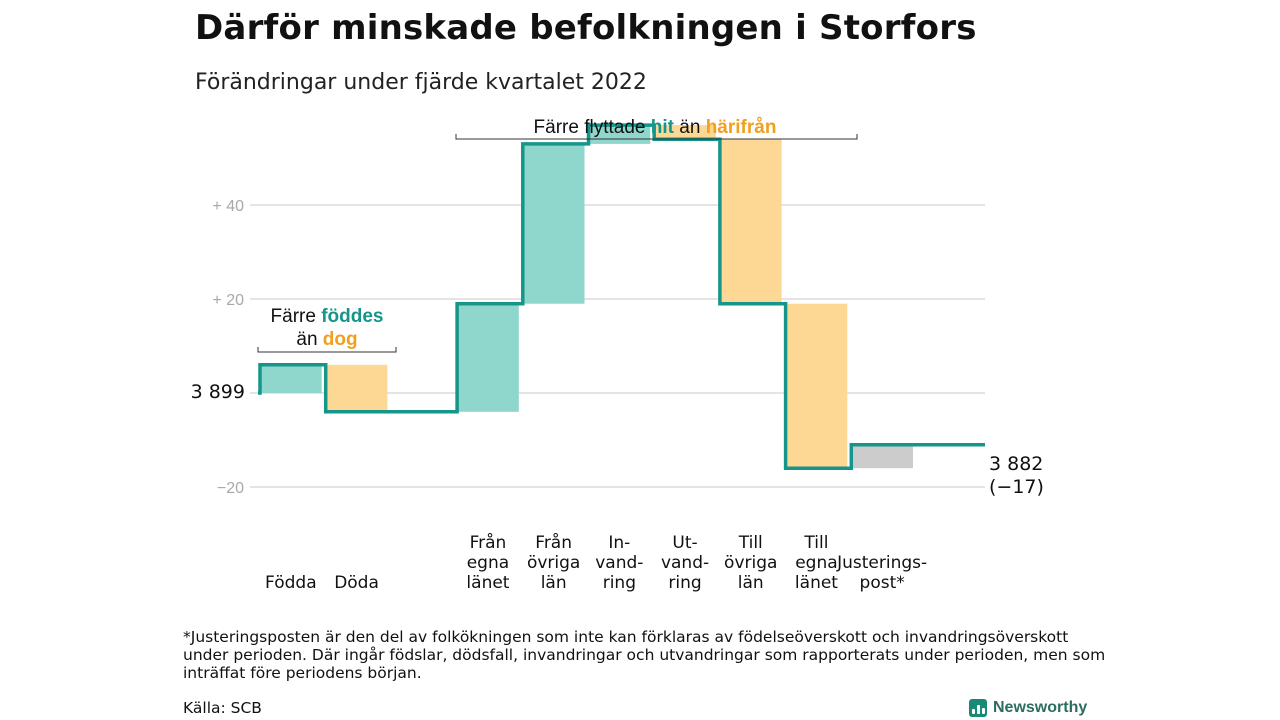 The image size is (1280, 720). I want to click on annotation-births-bracket, so click(327, 350).